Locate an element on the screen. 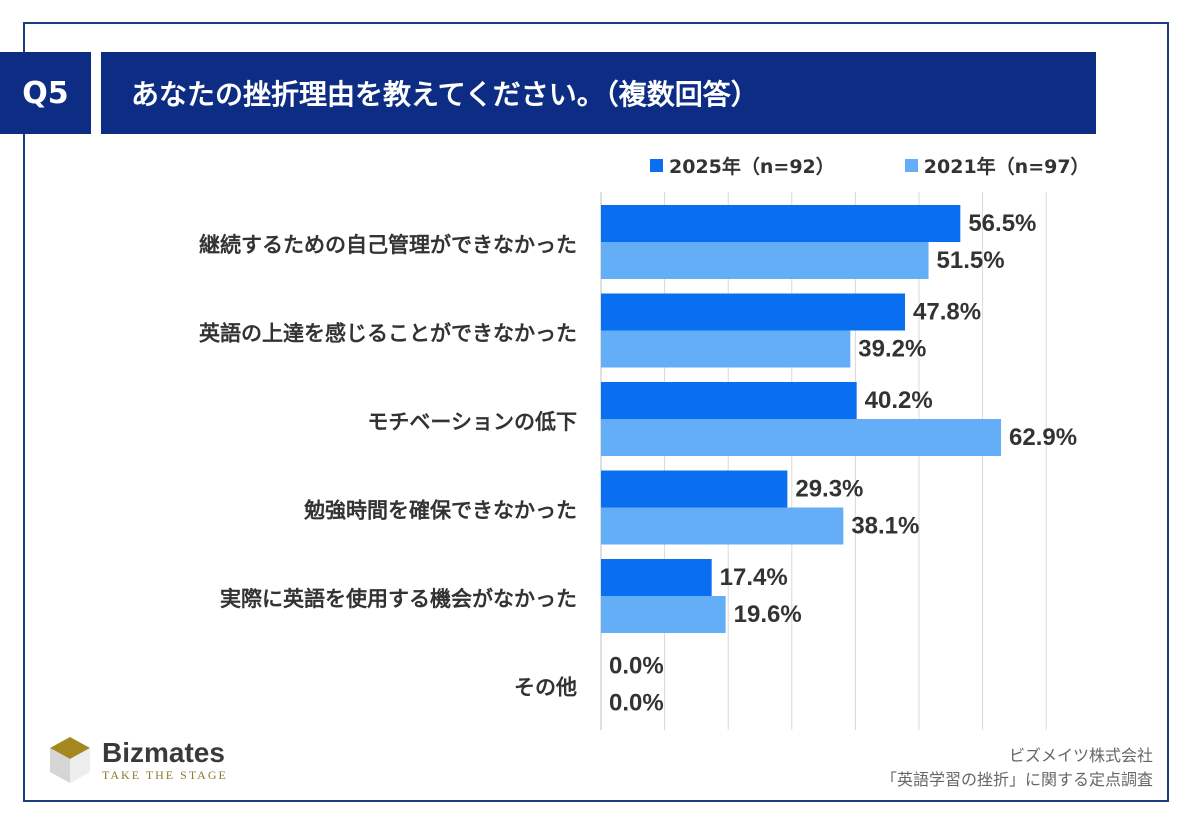 The image size is (1203, 833). category-label: 勉強時間を確保できなかった is located at coordinates (440, 511).